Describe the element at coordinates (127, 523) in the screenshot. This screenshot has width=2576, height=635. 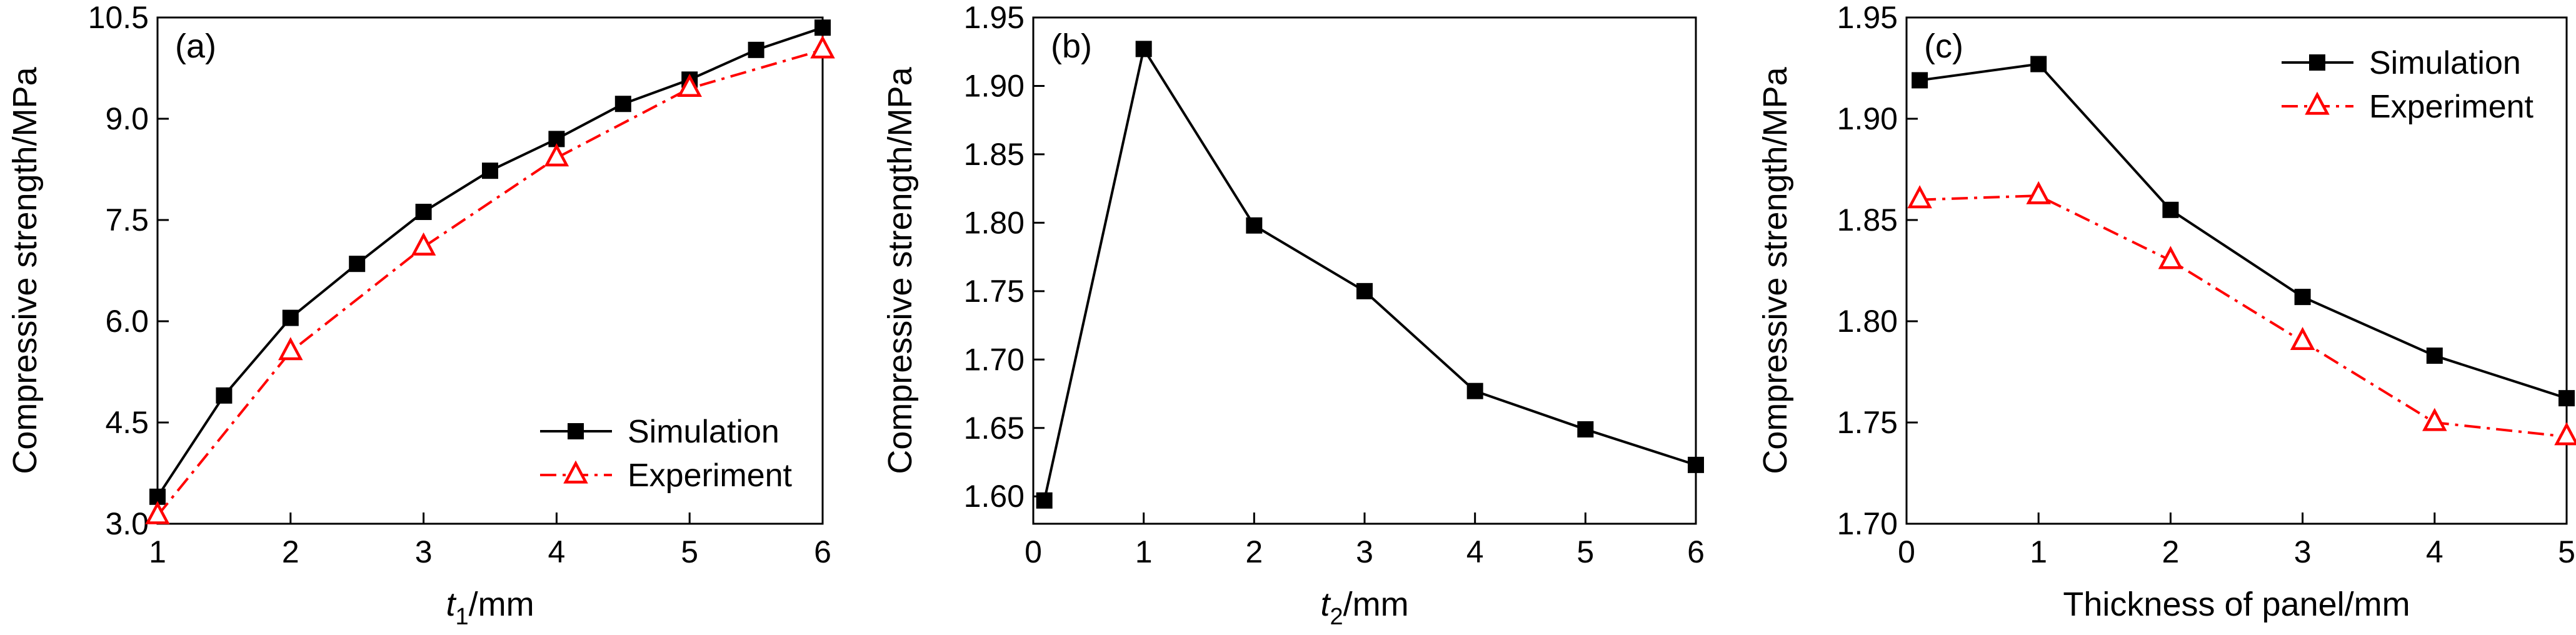
I see `y-tick-label: 3.0` at that location.